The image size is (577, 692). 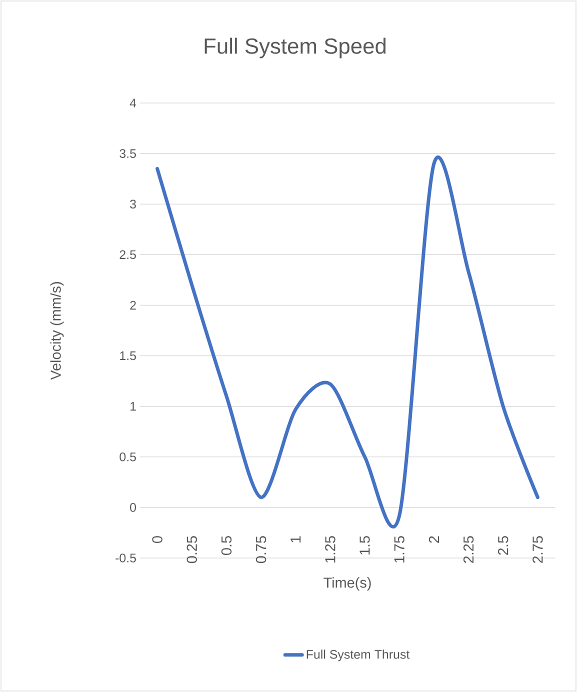 What do you see at coordinates (128, 255) in the screenshot?
I see `y-tick-label: 2.5` at bounding box center [128, 255].